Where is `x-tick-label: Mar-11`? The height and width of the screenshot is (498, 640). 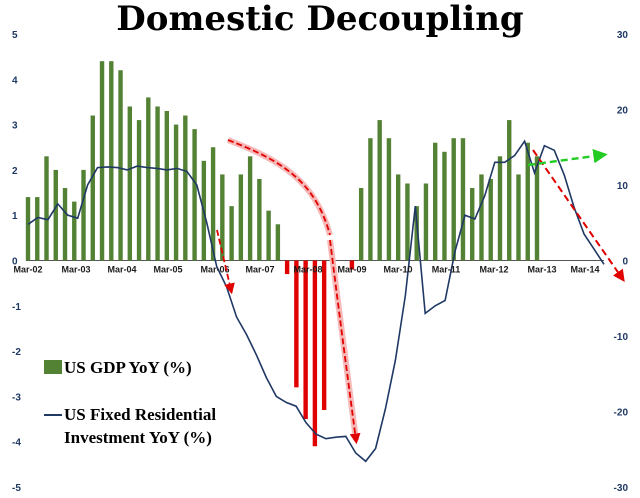
x-tick-label: Mar-11 is located at coordinates (446, 270).